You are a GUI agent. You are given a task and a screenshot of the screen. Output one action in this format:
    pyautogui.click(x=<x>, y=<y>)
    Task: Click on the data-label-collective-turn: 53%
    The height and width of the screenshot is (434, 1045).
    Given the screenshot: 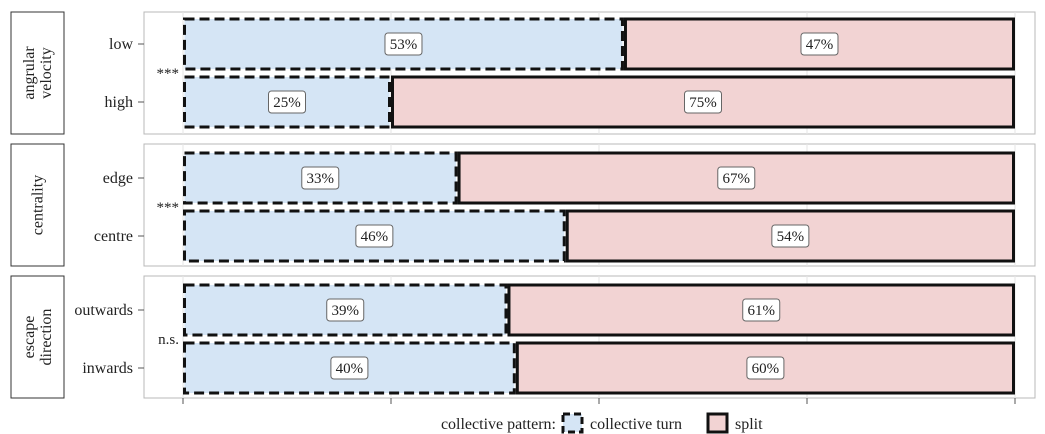 What is the action you would take?
    pyautogui.click(x=404, y=45)
    